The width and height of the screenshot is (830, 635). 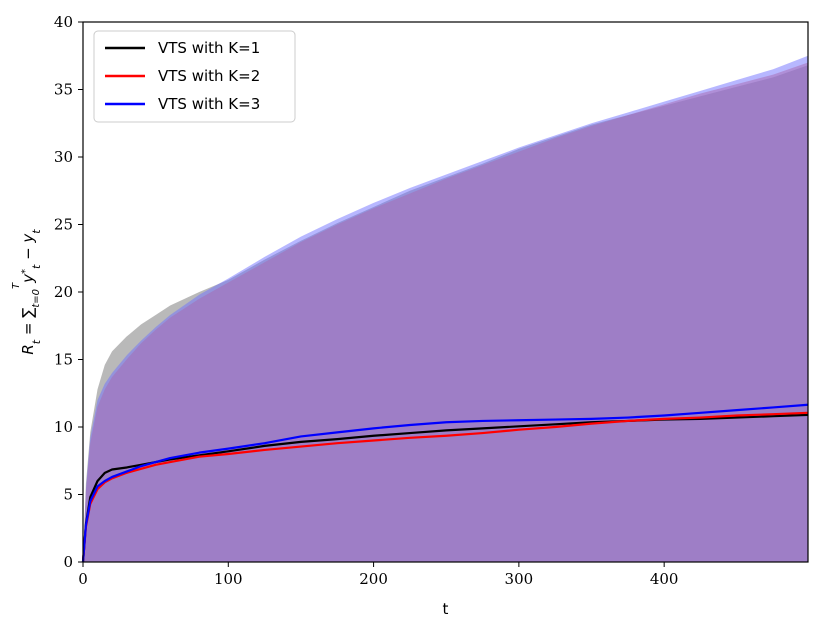 I want to click on y-tick-label: 10, so click(x=63, y=427).